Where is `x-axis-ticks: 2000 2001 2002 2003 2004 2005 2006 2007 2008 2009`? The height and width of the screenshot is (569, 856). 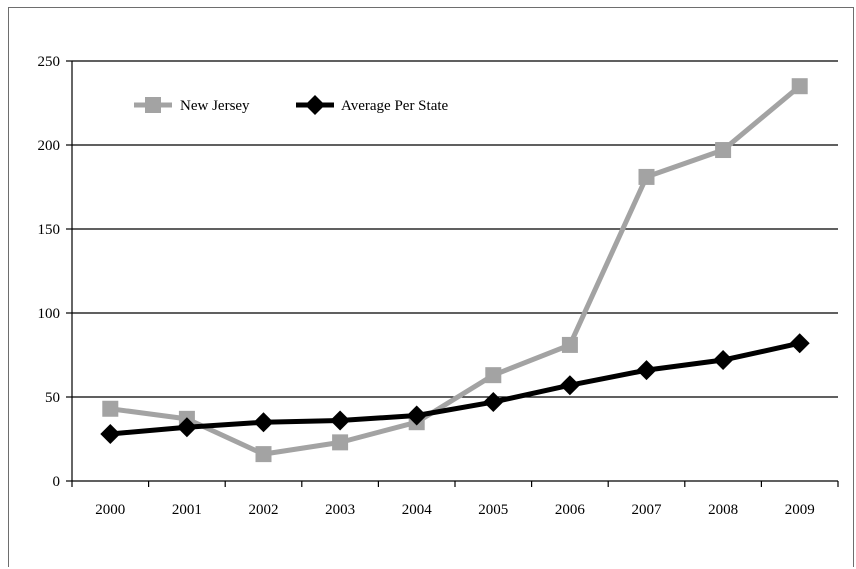
x-axis-ticks: 2000 2001 2002 2003 2004 2005 2006 2007 2008 2009 is located at coordinates (455, 499).